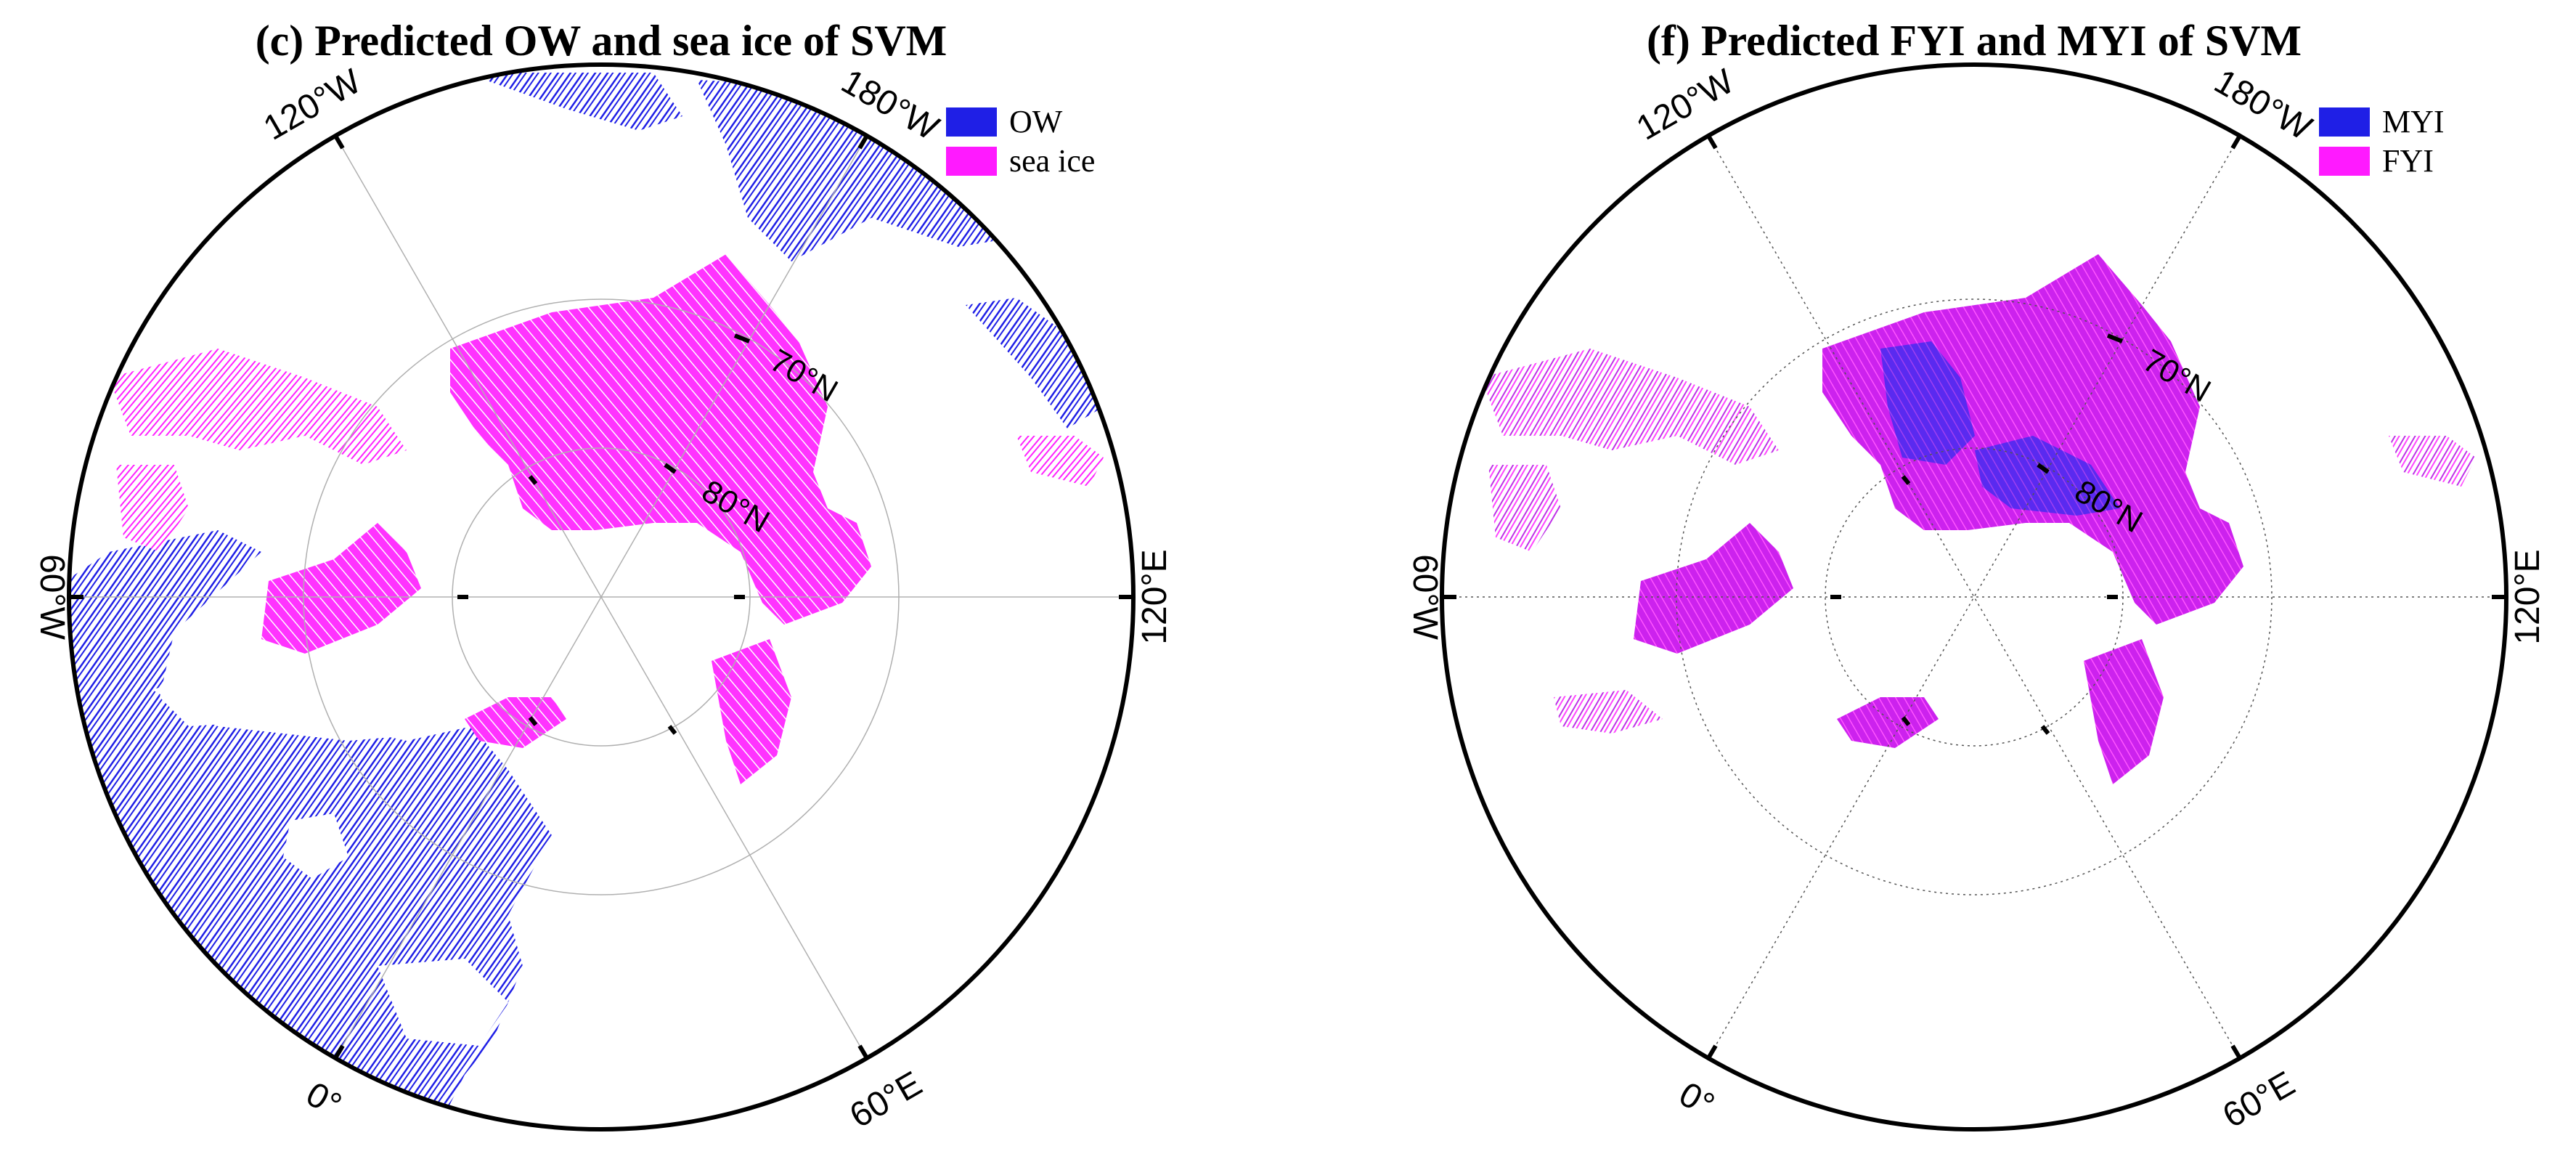 The image size is (2576, 1154). I want to click on sea-ice-region-central-arctic, so click(660, 439).